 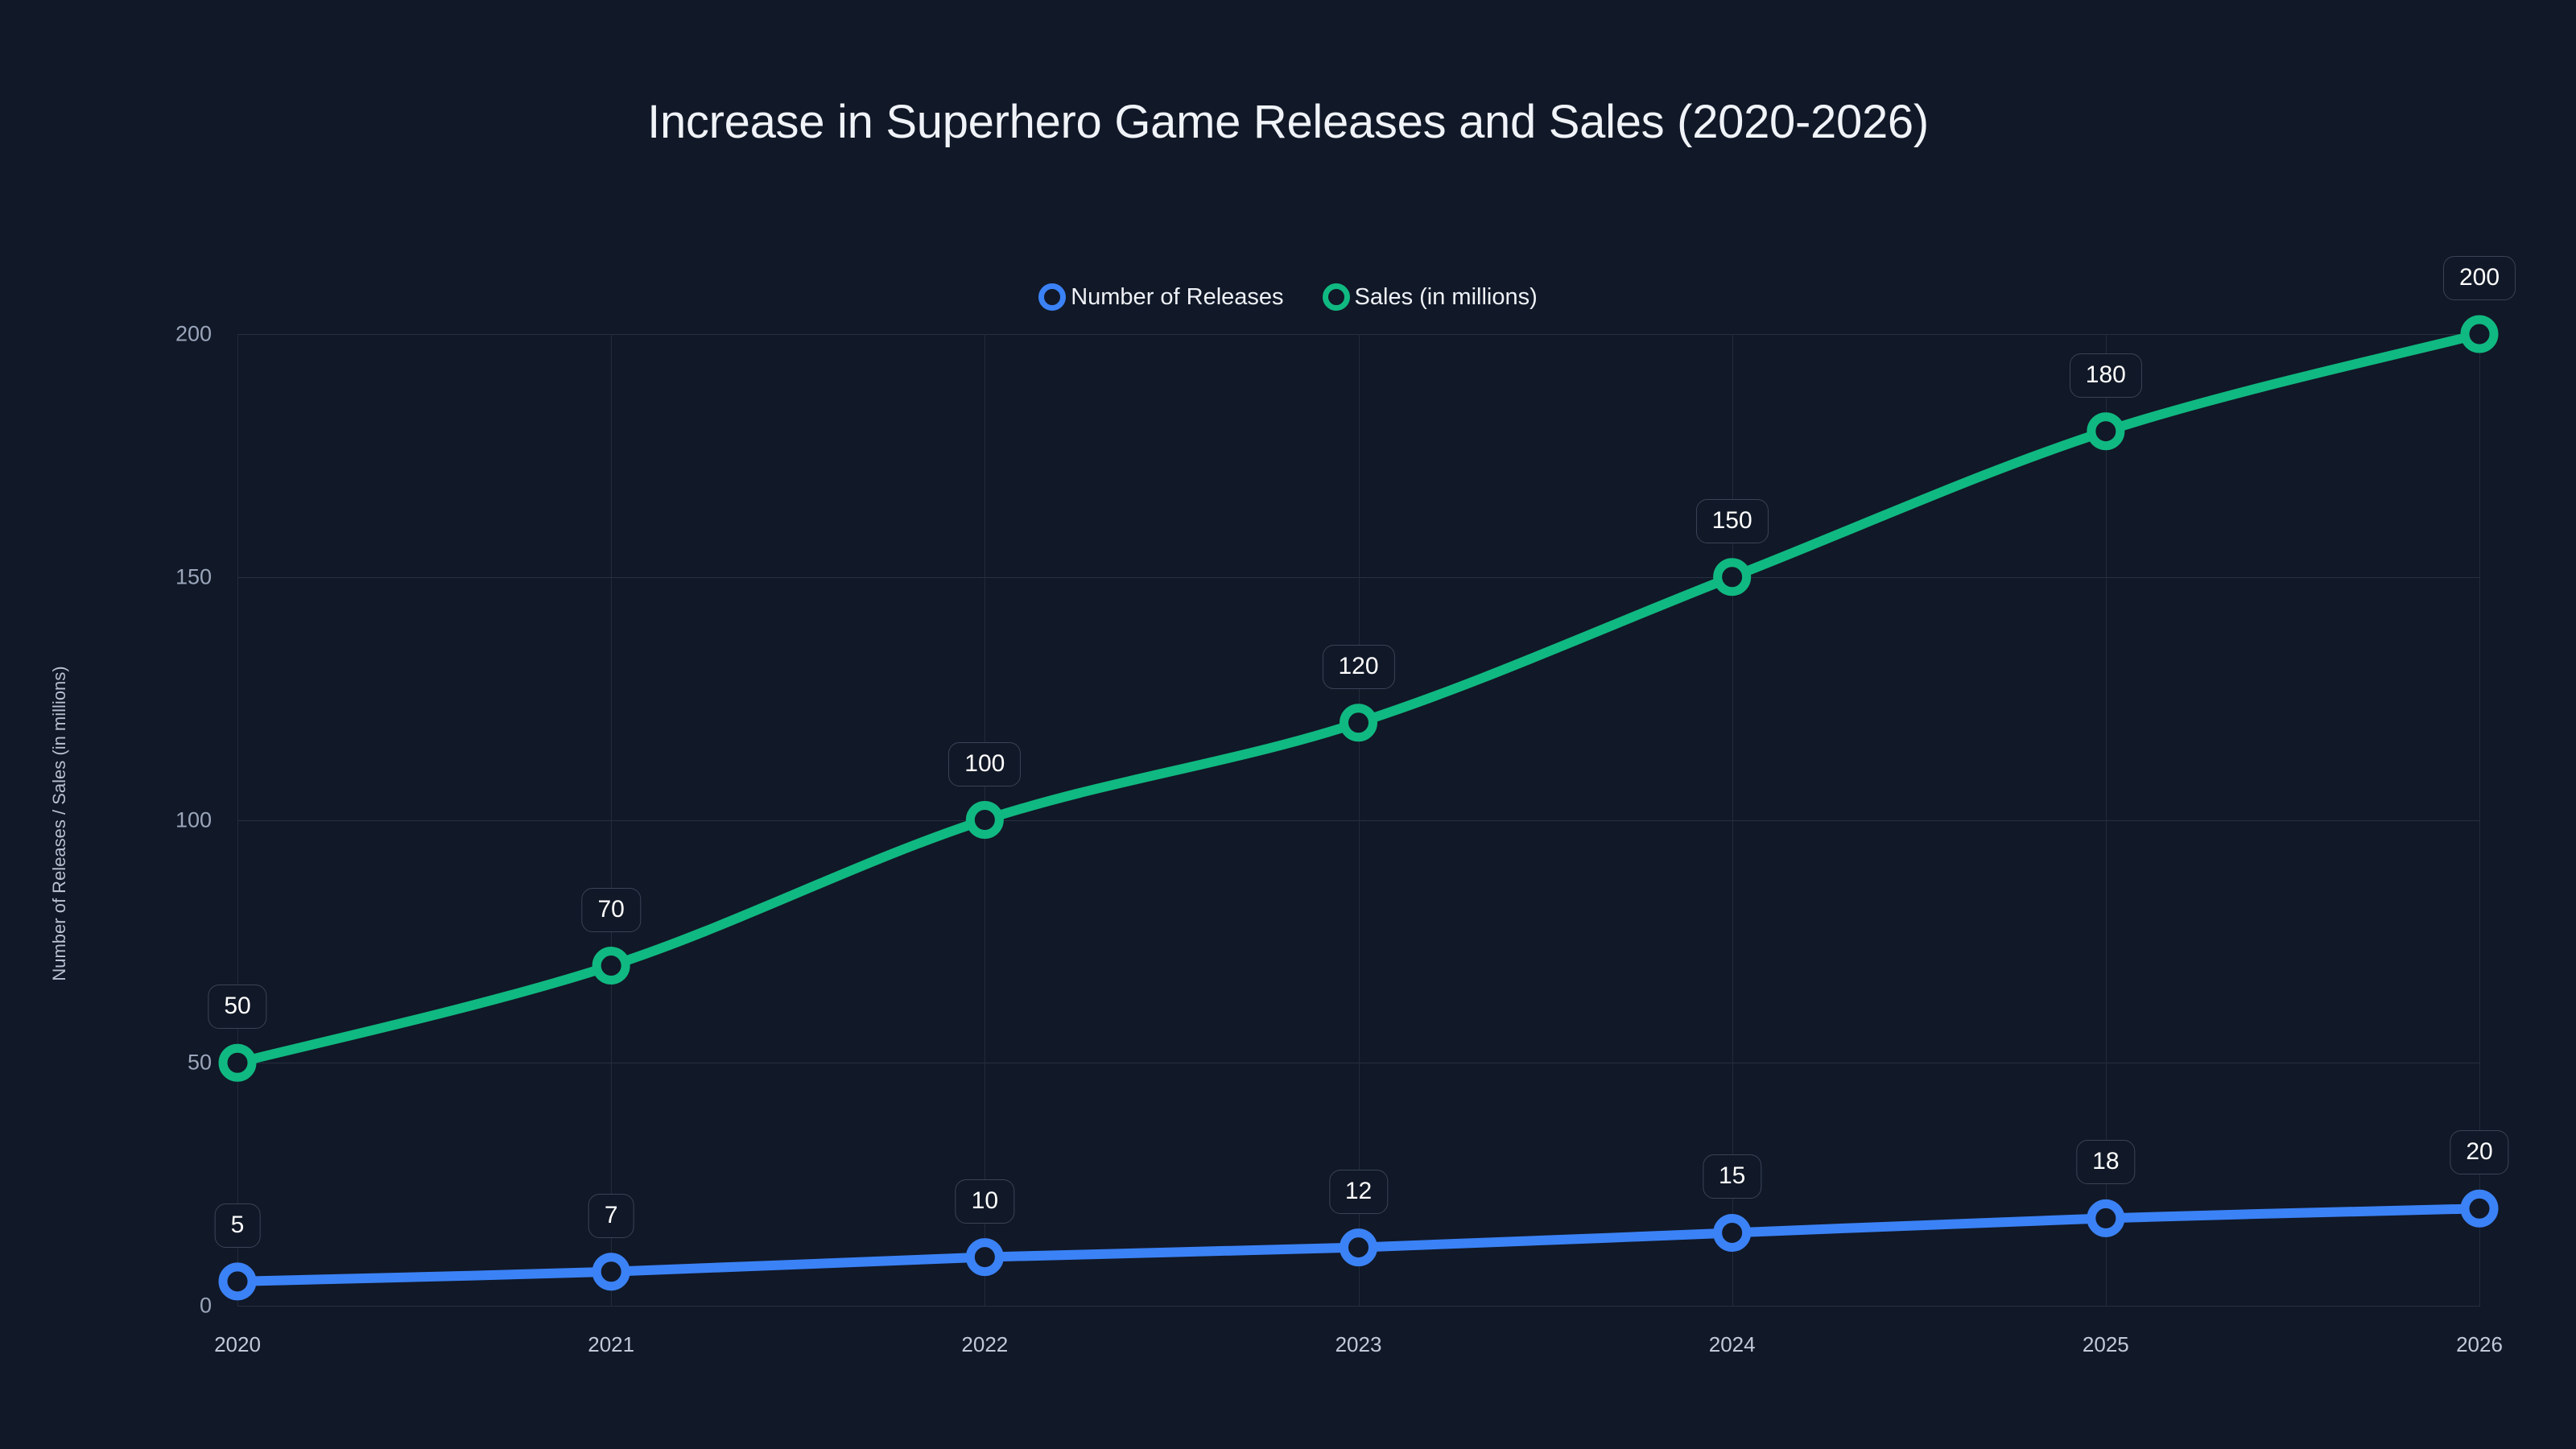 I want to click on data-point-label: 10, so click(x=985, y=1201).